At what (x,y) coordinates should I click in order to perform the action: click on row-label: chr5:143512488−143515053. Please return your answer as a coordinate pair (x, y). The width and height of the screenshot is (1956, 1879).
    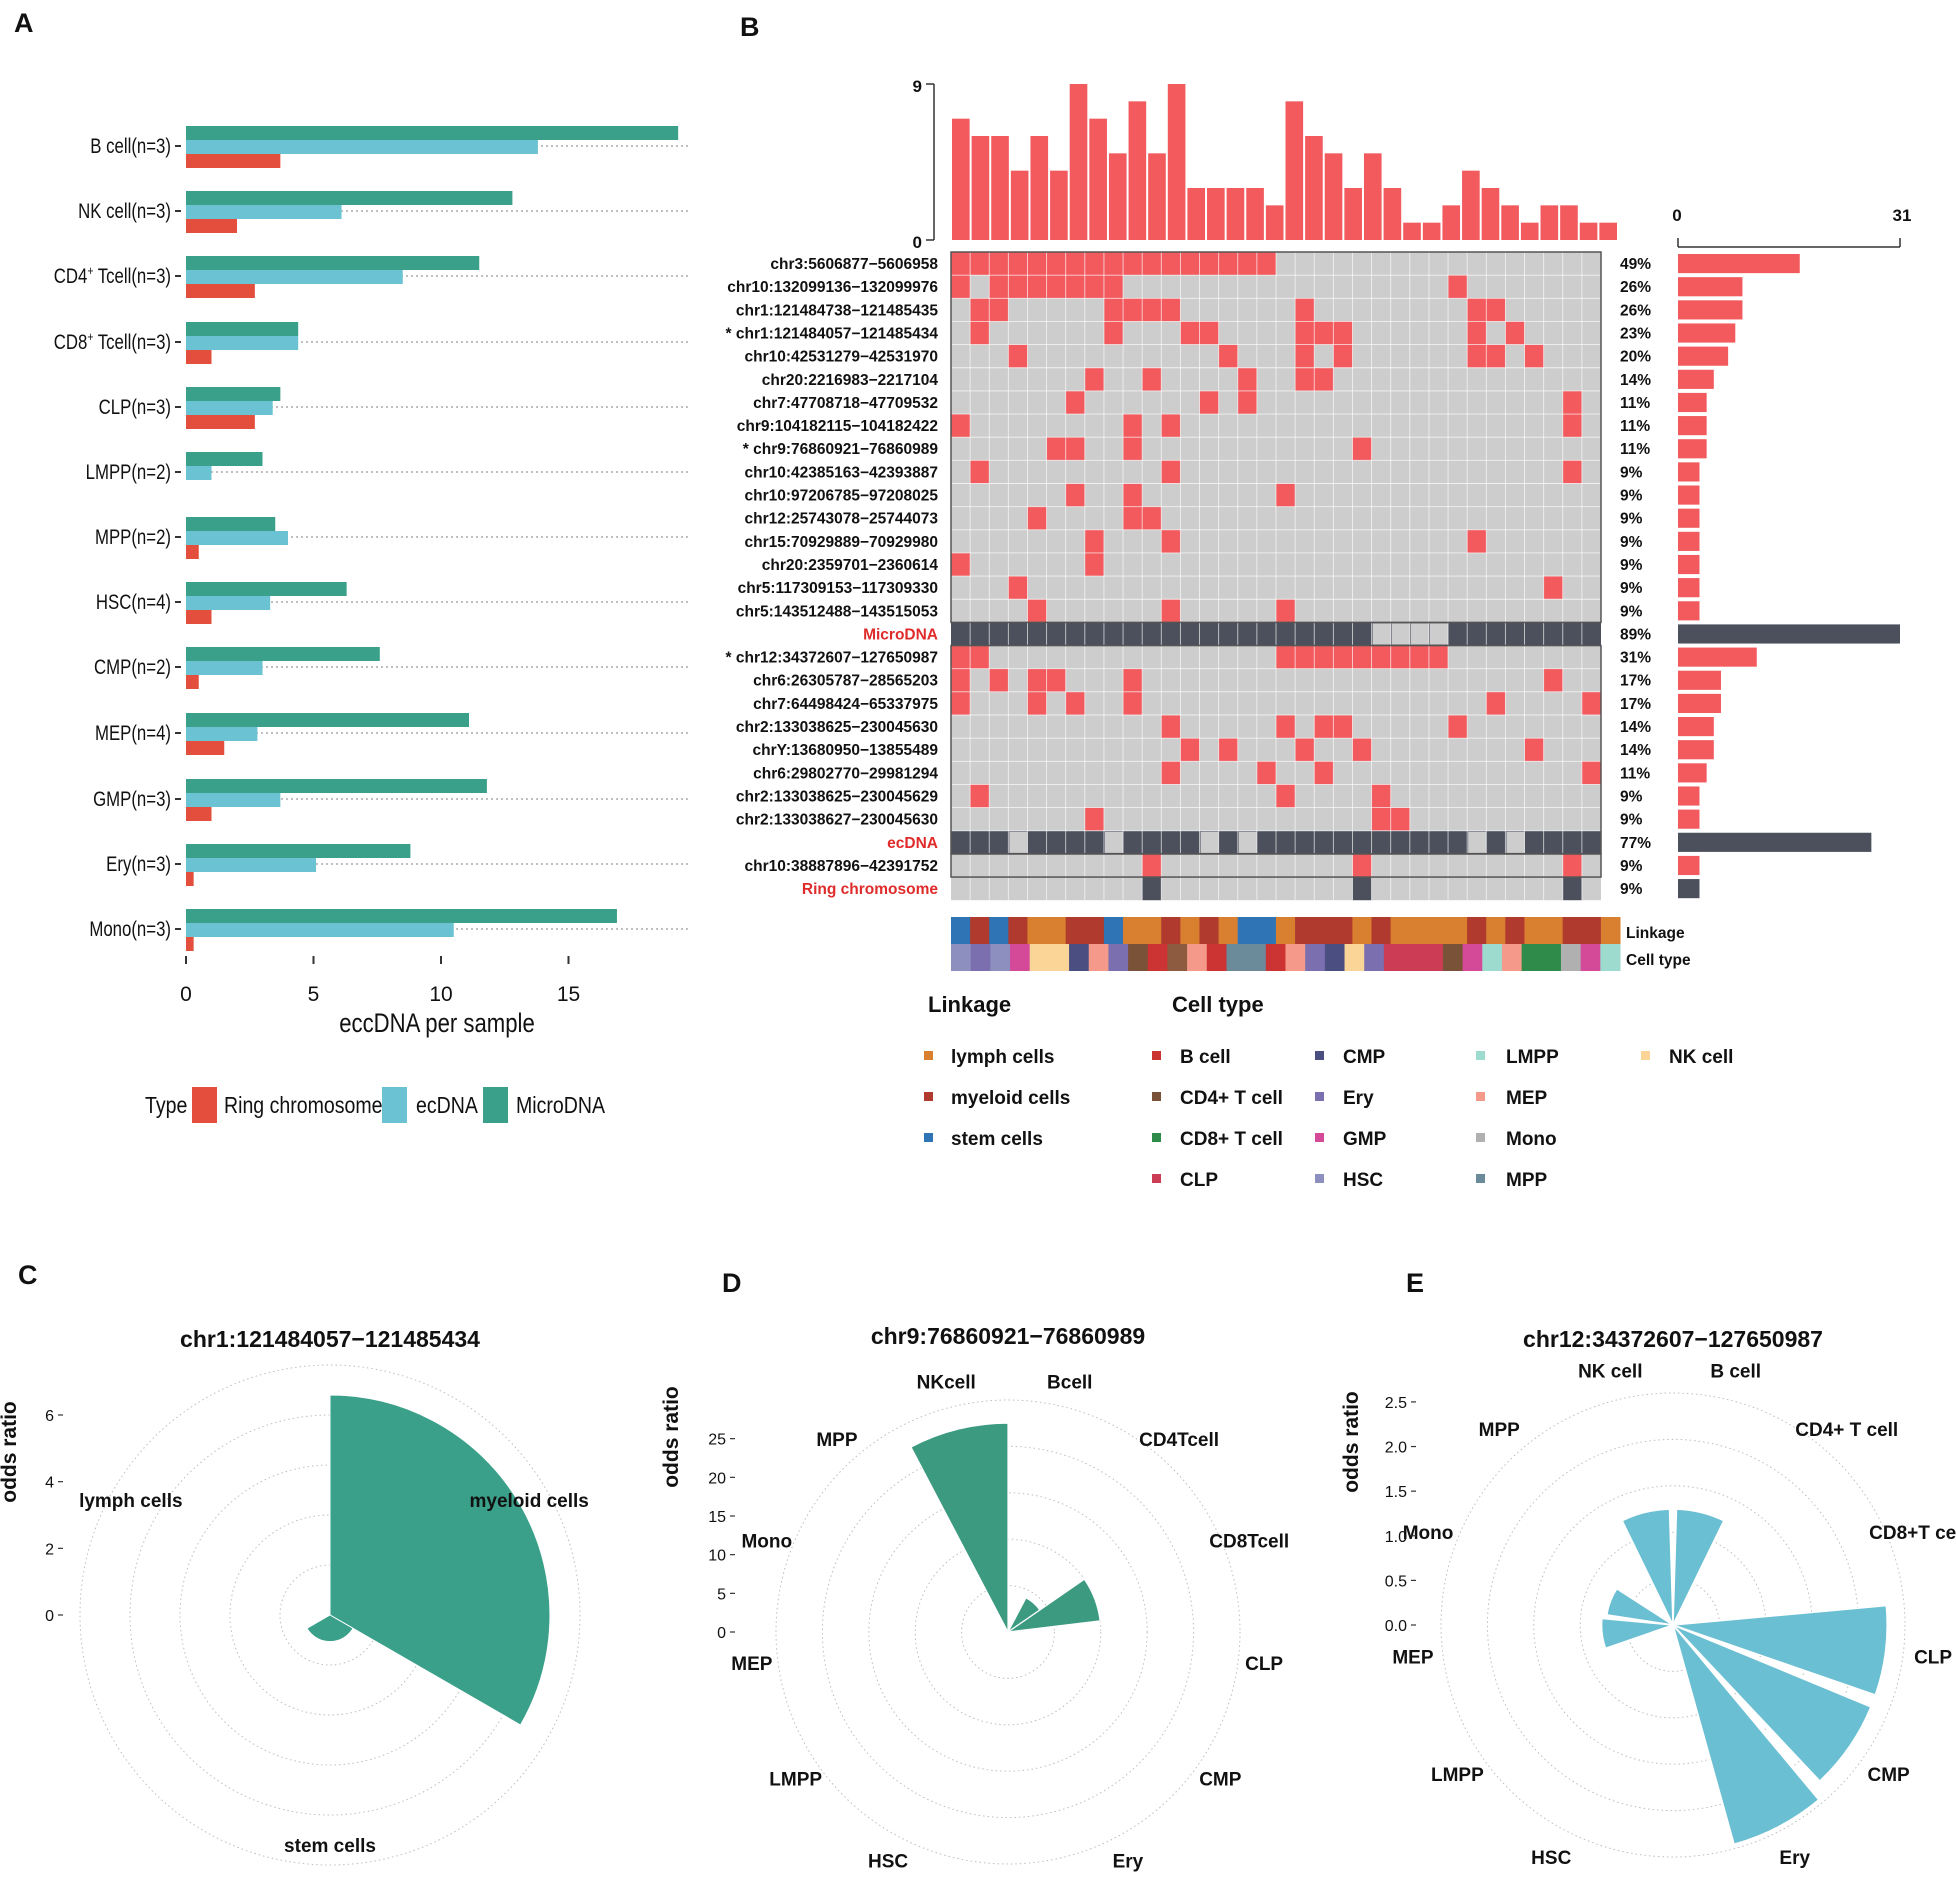
    Looking at the image, I should click on (837, 611).